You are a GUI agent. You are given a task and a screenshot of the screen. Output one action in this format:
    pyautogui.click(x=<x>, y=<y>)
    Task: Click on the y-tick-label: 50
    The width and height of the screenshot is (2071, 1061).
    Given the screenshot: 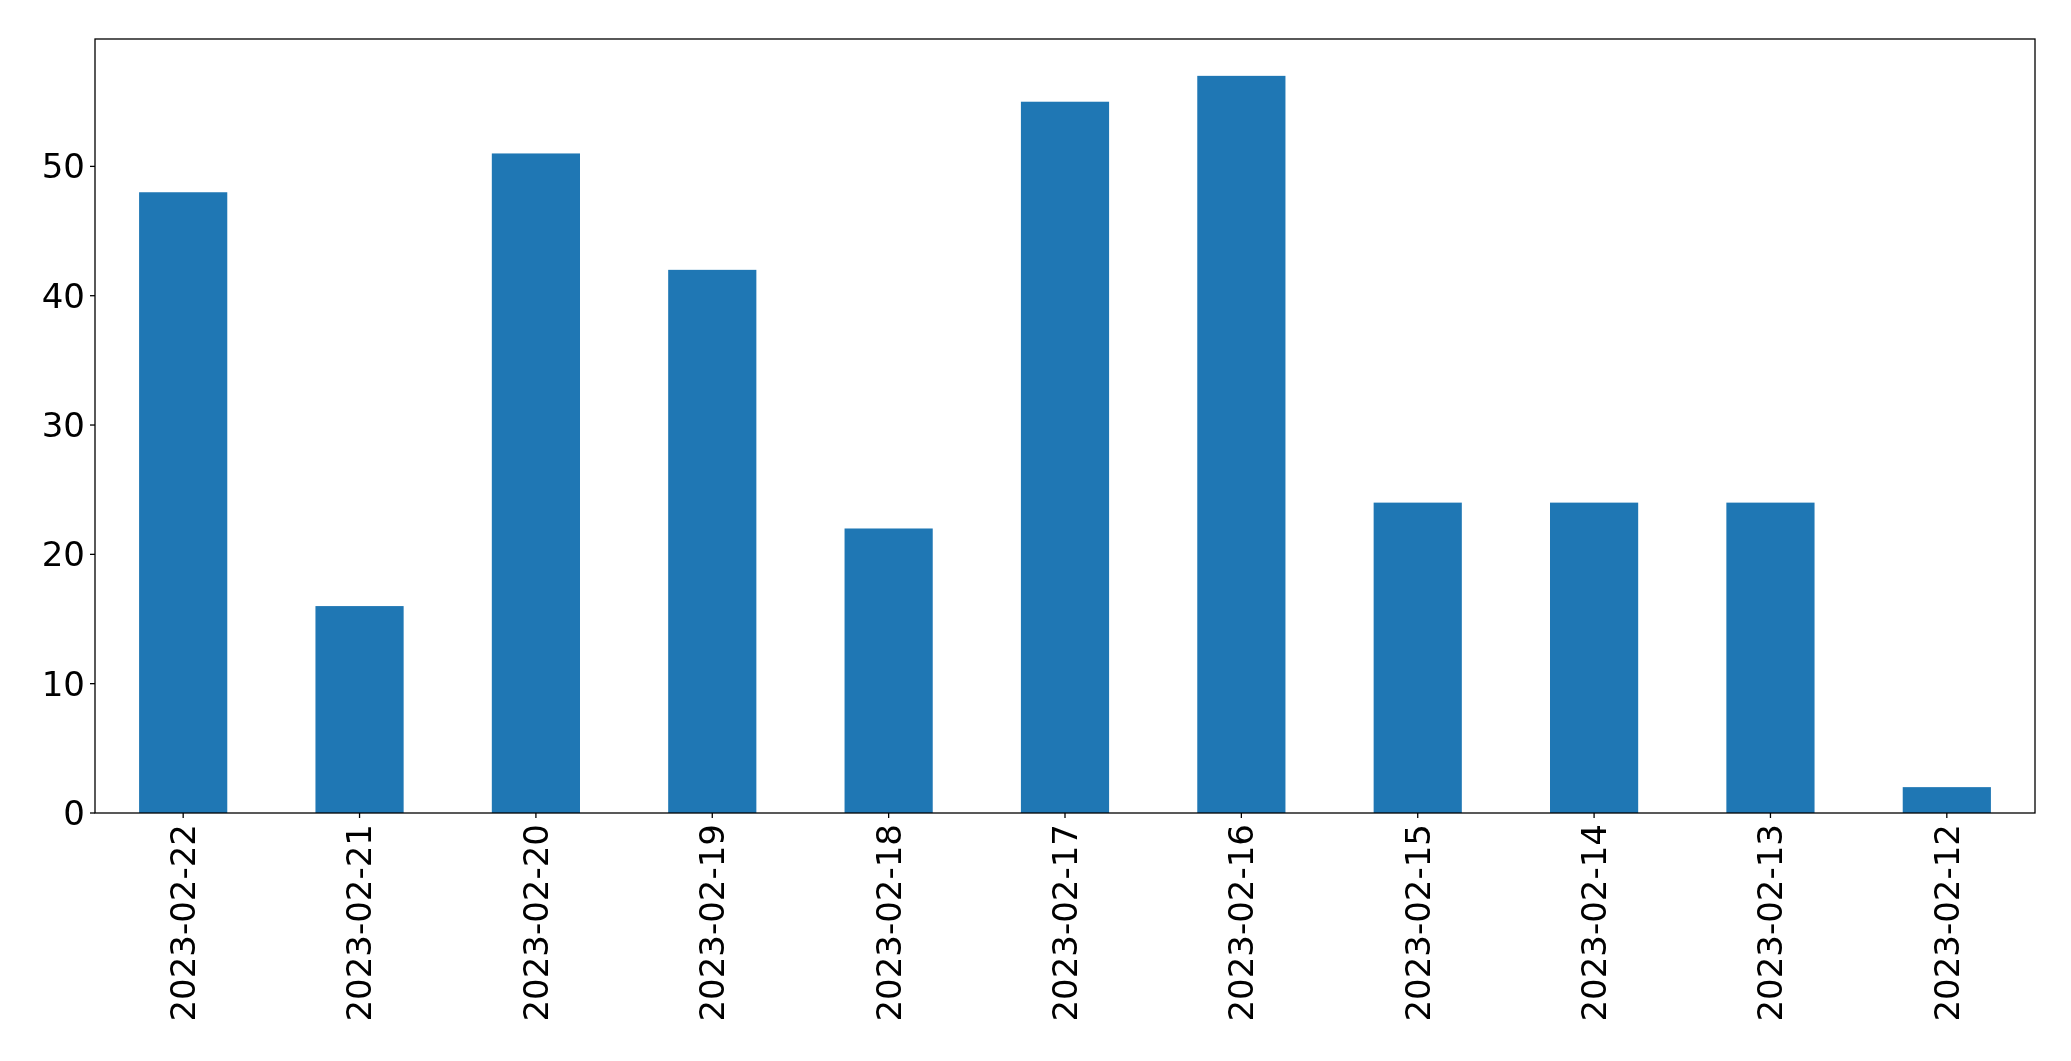 What is the action you would take?
    pyautogui.click(x=63, y=166)
    